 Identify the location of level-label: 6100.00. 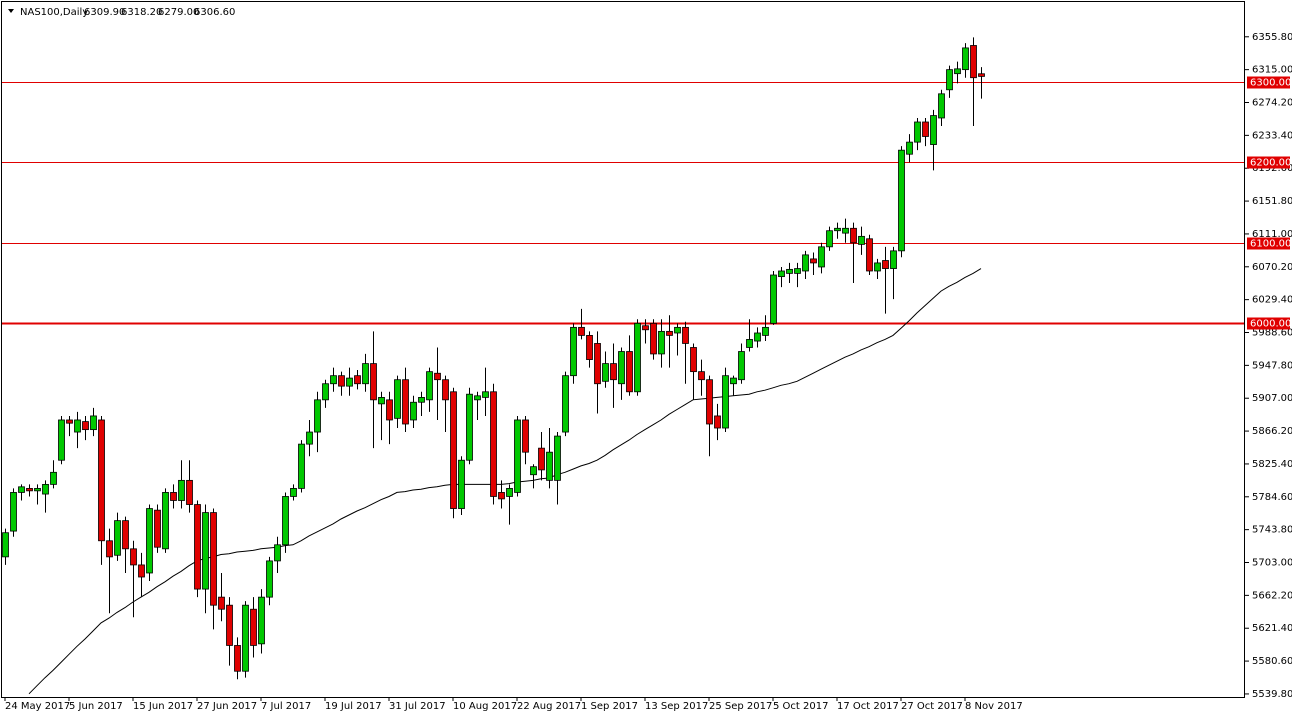
(1270, 244).